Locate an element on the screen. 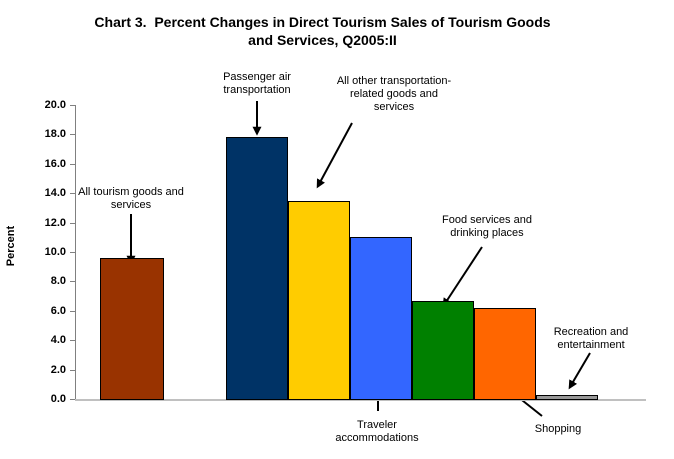 Image resolution: width=674 pixels, height=459 pixels. annotation-line: Recreation and is located at coordinates (591, 332).